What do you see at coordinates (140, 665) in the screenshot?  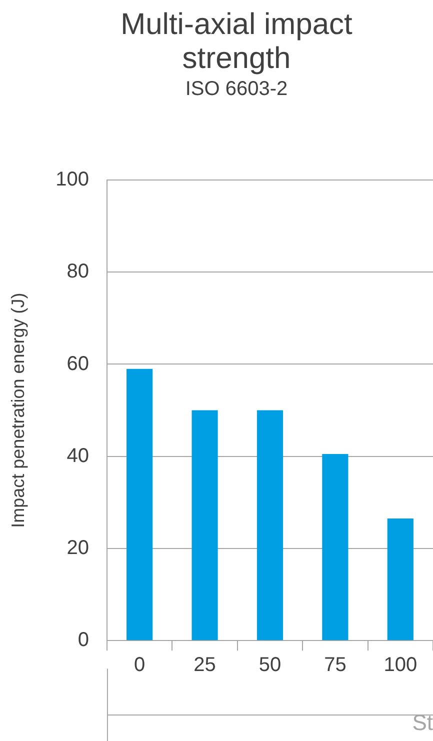 I see `x-tick-label: 0` at bounding box center [140, 665].